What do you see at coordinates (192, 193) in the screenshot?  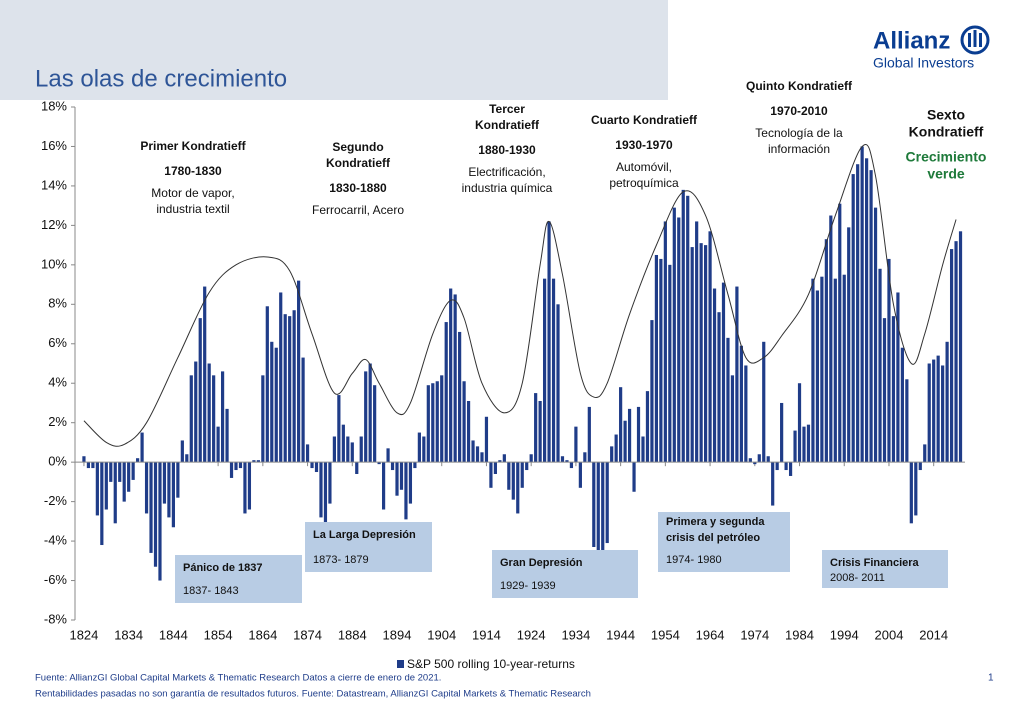 I see `era-desc: Motor de vapor,` at bounding box center [192, 193].